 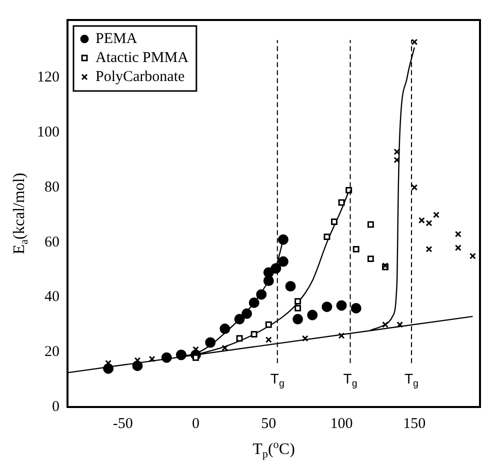 I want to click on legend-label: PolyCarbonate, so click(x=140, y=76).